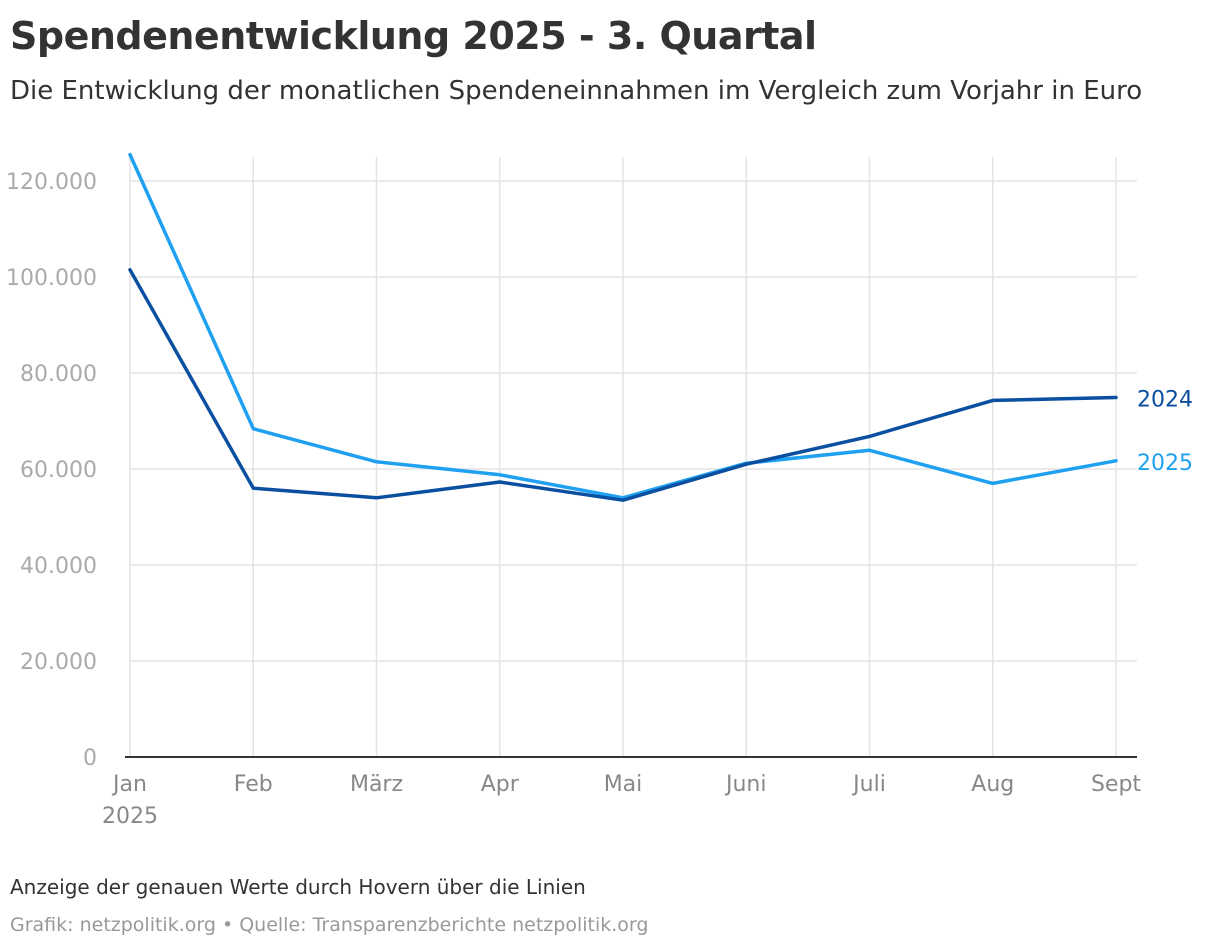 Image resolution: width=1220 pixels, height=950 pixels. What do you see at coordinates (1165, 431) in the screenshot?
I see `series-labels: 2024 2025` at bounding box center [1165, 431].